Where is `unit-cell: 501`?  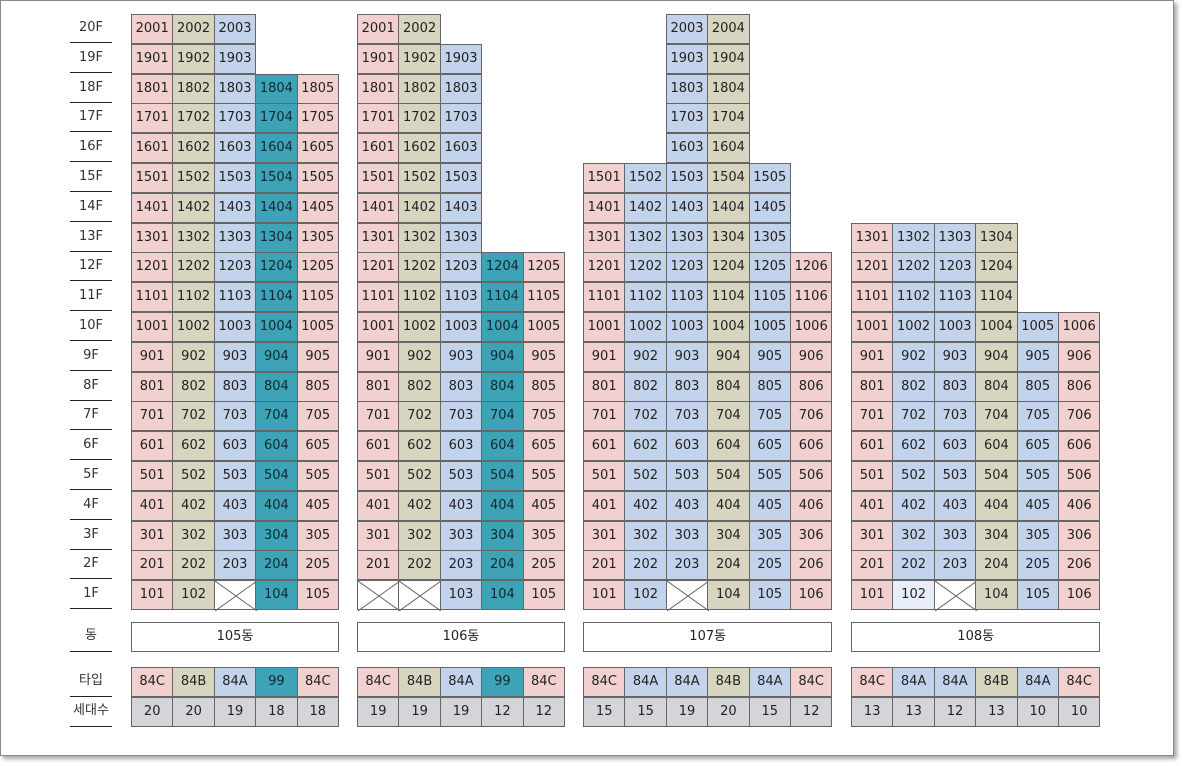
unit-cell: 501 is located at coordinates (378, 476).